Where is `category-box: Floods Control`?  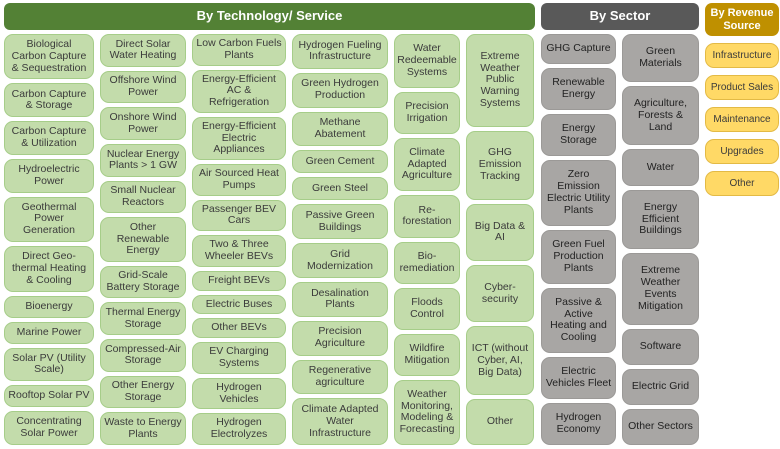
category-box: Floods Control is located at coordinates (427, 308).